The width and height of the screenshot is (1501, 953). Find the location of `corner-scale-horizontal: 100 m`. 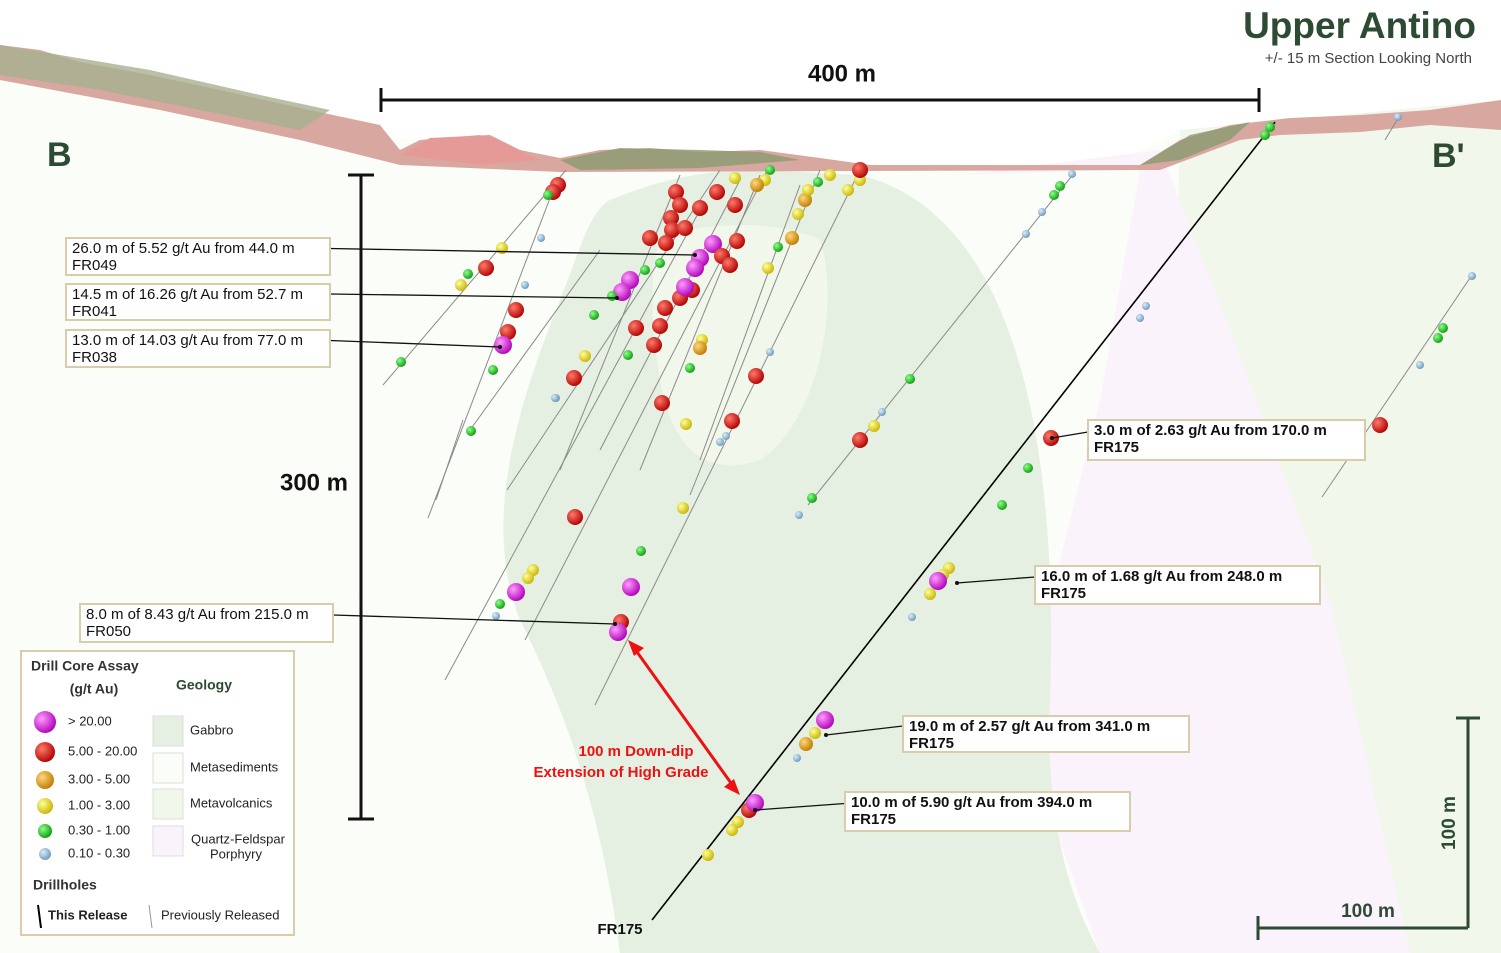

corner-scale-horizontal: 100 m is located at coordinates (1368, 911).